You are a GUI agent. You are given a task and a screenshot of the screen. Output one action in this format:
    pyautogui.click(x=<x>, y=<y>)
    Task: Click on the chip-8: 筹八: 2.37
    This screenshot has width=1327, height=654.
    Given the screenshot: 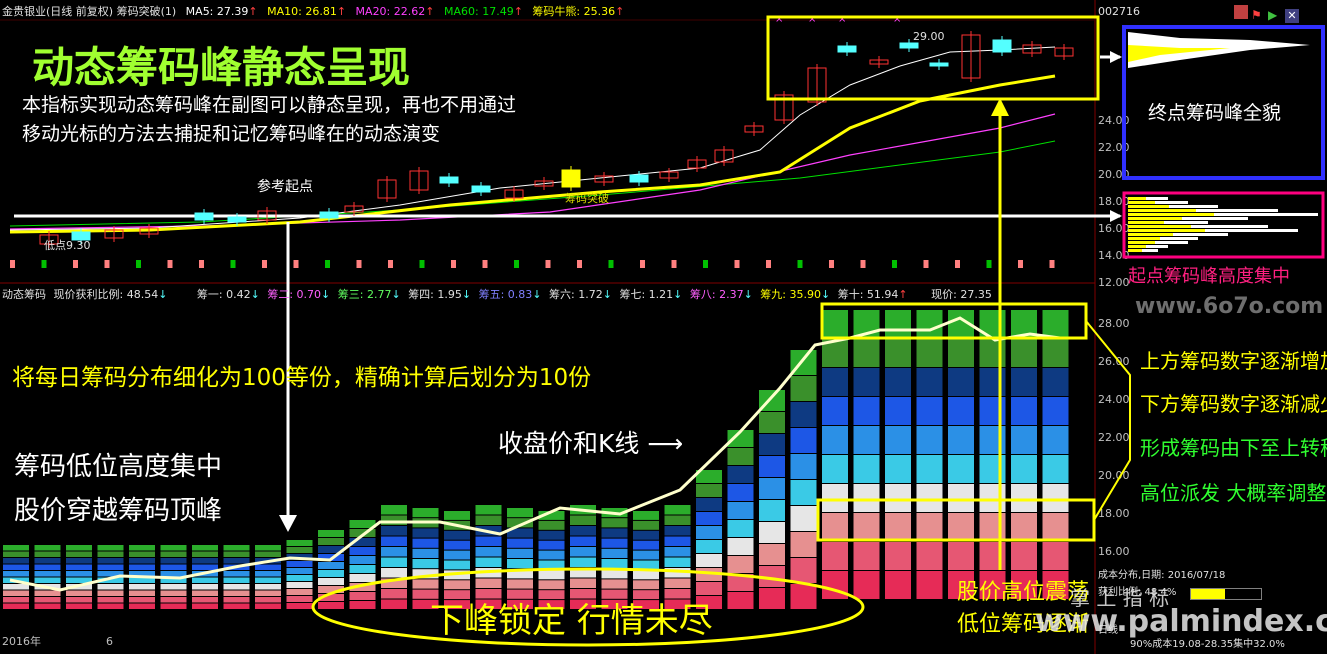 What is the action you would take?
    pyautogui.click(x=716, y=294)
    